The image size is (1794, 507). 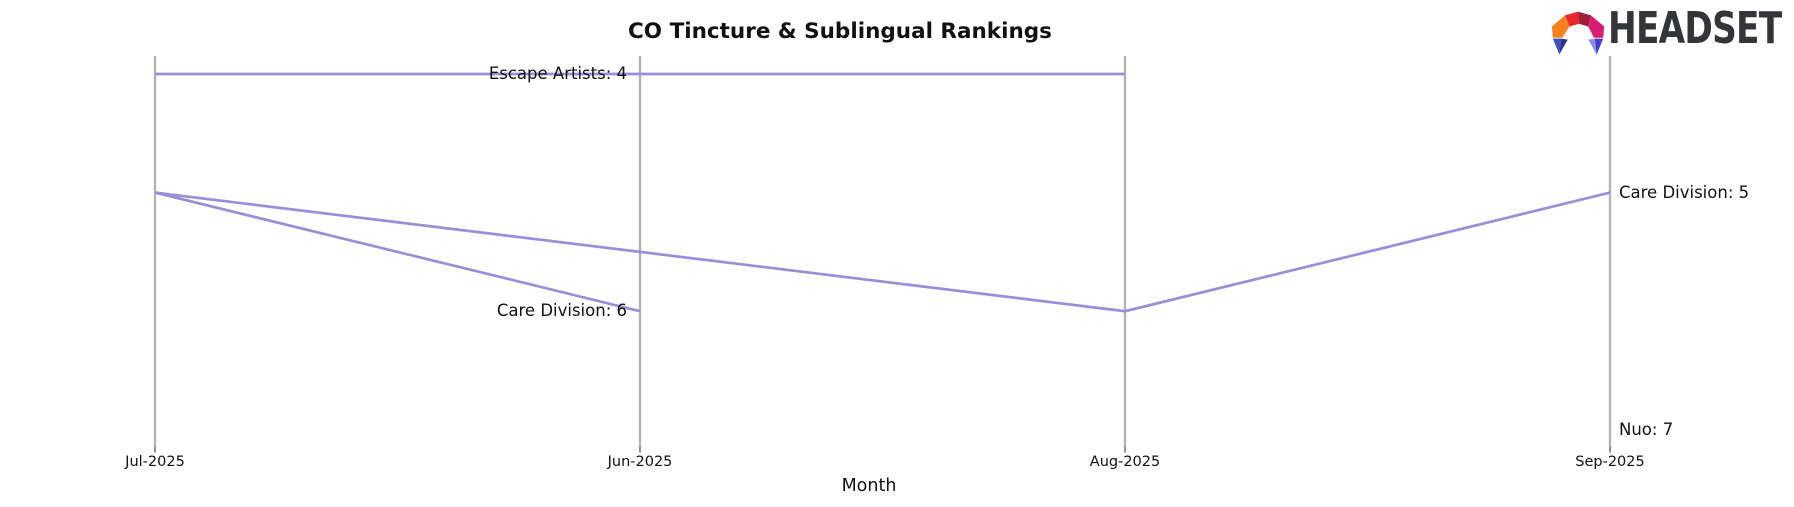 I want to click on chart-title: CO Tincture & Sublingual Rankings, so click(x=840, y=31).